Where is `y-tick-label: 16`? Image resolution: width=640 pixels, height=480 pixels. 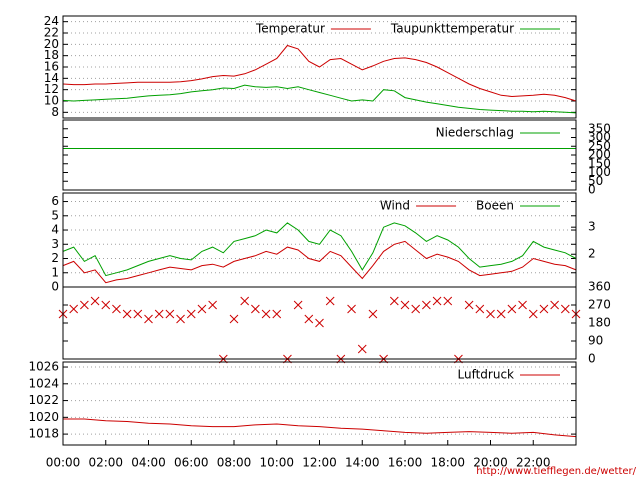 y-tick-label: 16 is located at coordinates (51, 67).